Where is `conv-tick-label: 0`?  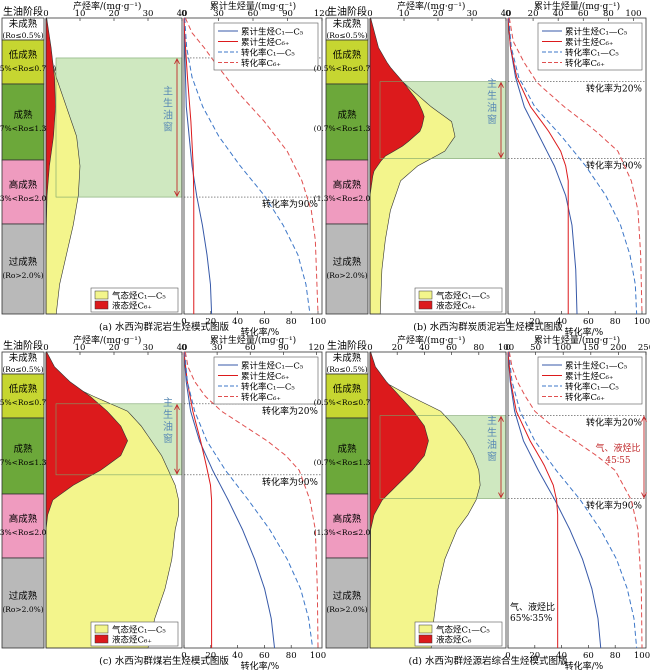
conv-tick-label: 0 is located at coordinates (183, 656).